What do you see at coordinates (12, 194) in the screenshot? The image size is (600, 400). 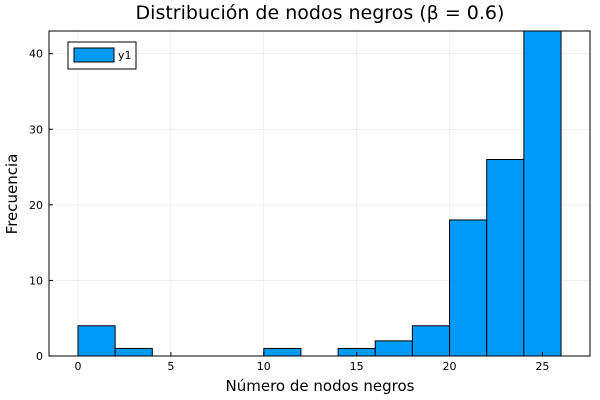 I see `y-axis-label: Frecuencia` at bounding box center [12, 194].